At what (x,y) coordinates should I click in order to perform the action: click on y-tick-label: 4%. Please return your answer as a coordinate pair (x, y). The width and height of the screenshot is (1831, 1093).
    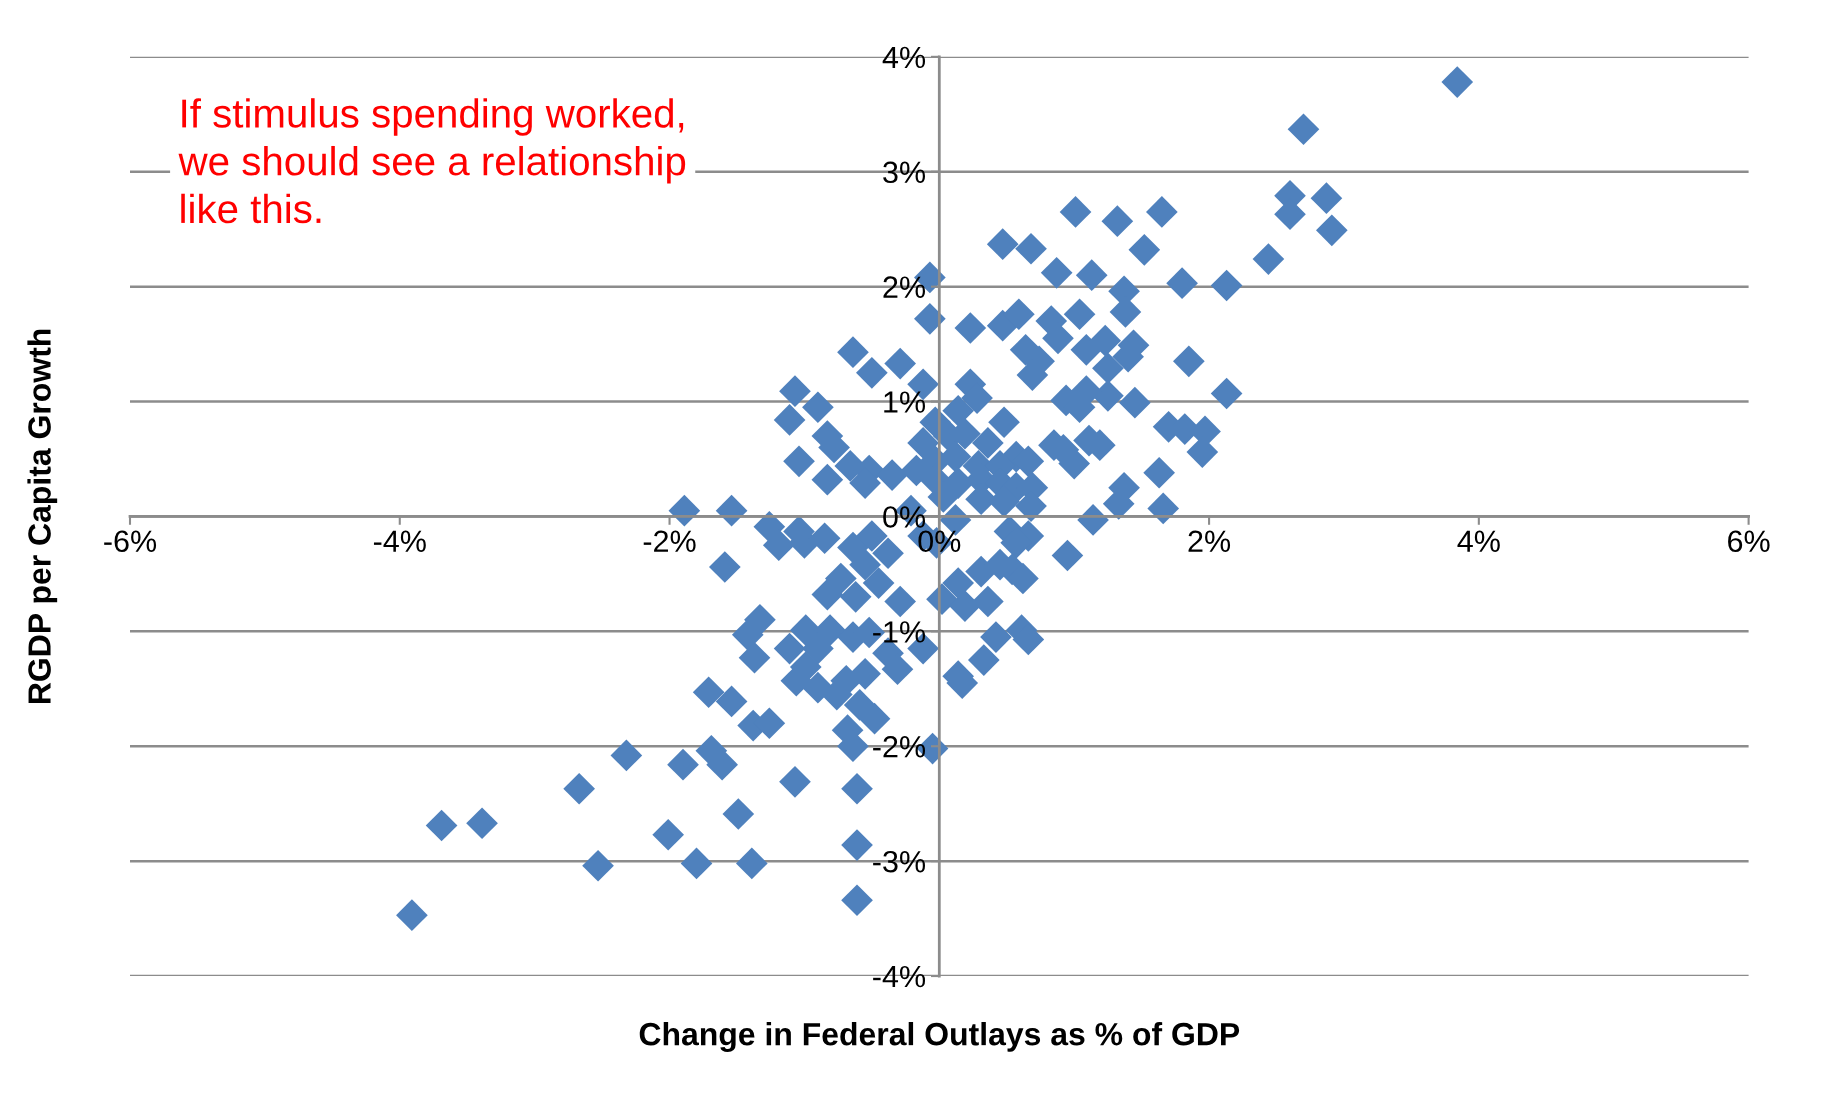
    Looking at the image, I should click on (904, 57).